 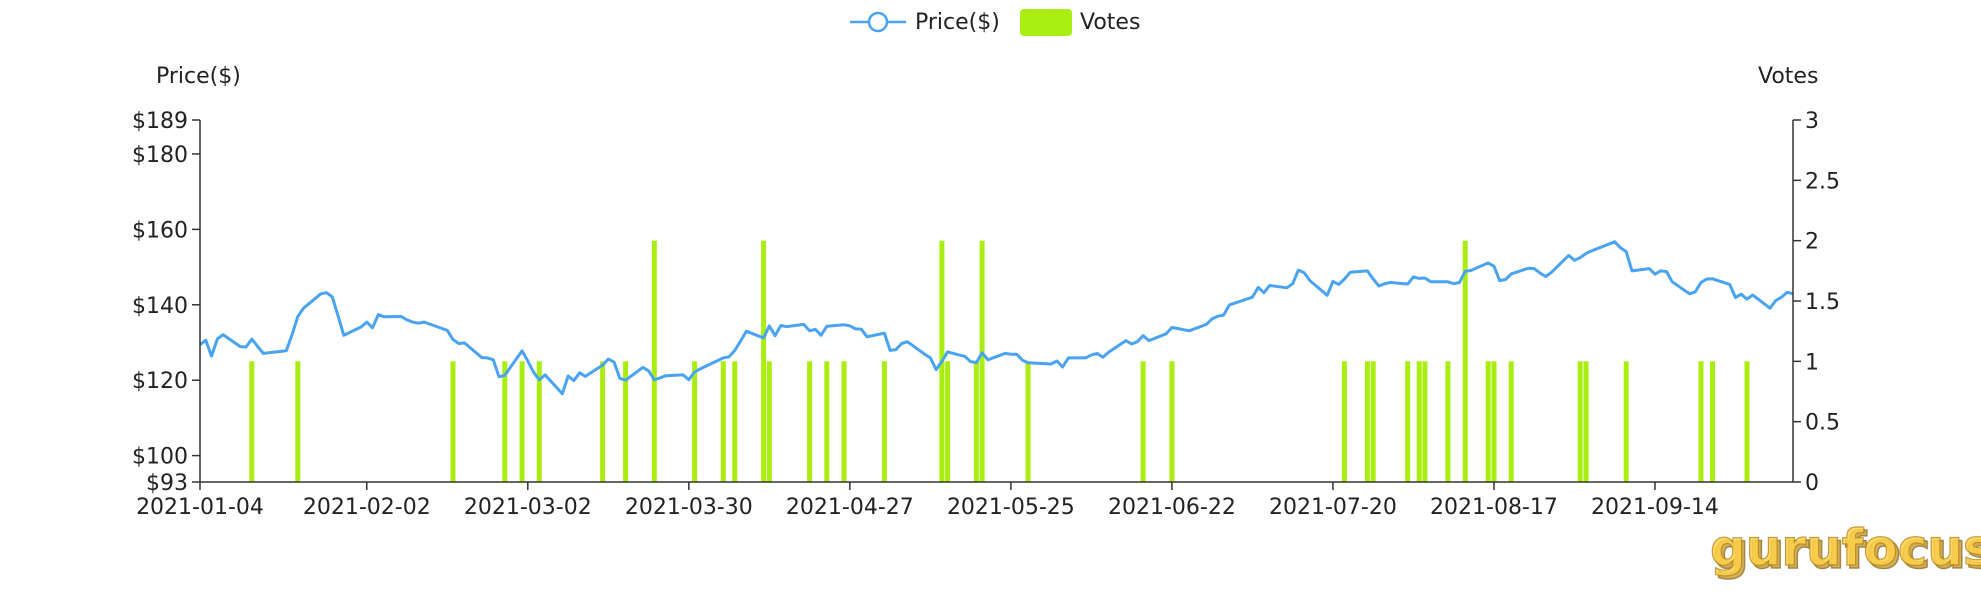 What do you see at coordinates (160, 306) in the screenshot?
I see `left-tick-label: $140` at bounding box center [160, 306].